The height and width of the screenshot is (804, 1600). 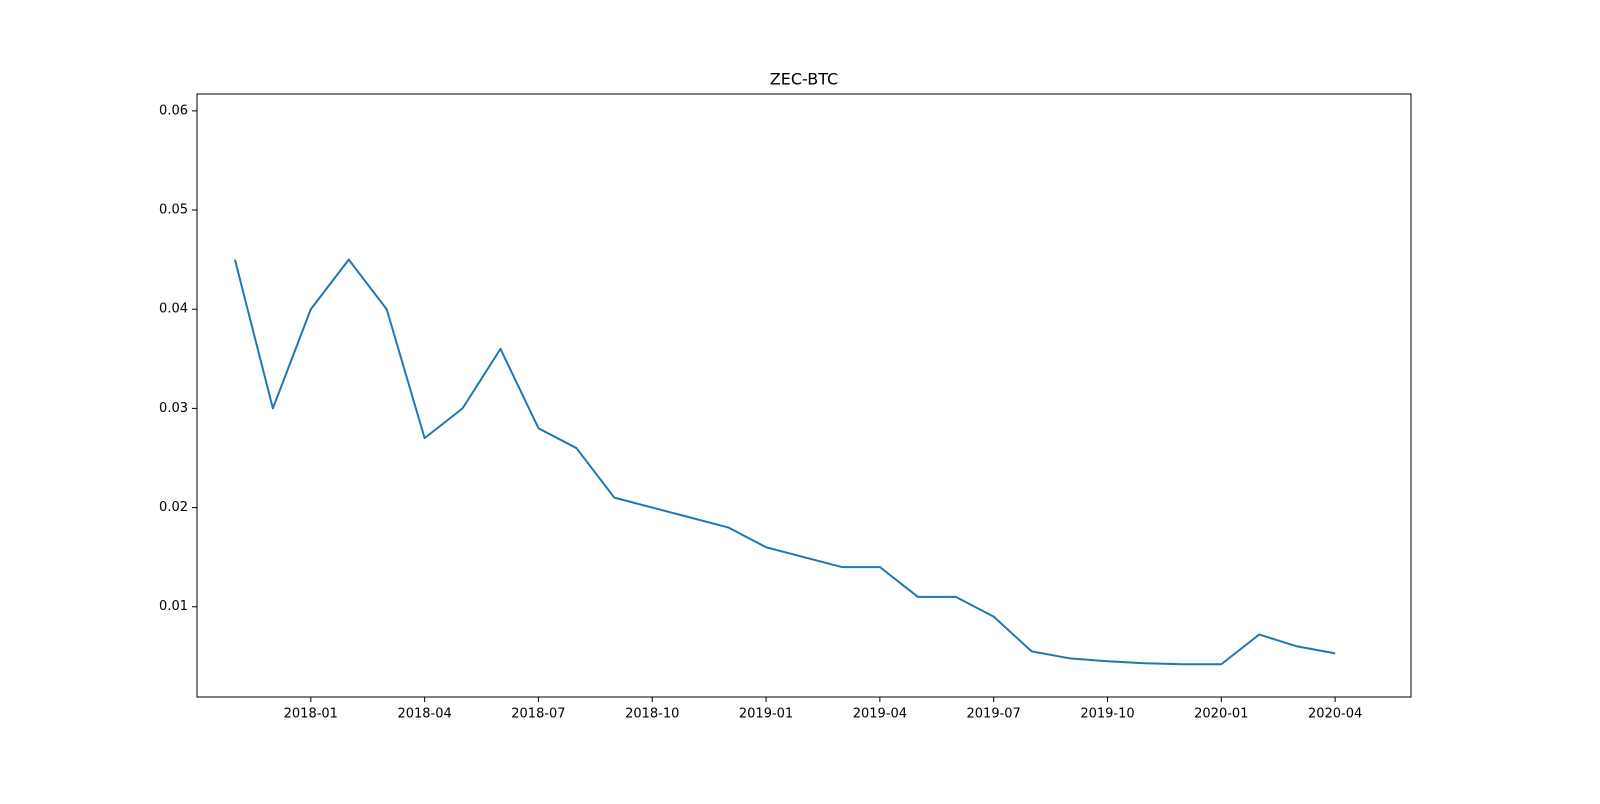 What do you see at coordinates (311, 714) in the screenshot?
I see `x-tick-label: 2018-01` at bounding box center [311, 714].